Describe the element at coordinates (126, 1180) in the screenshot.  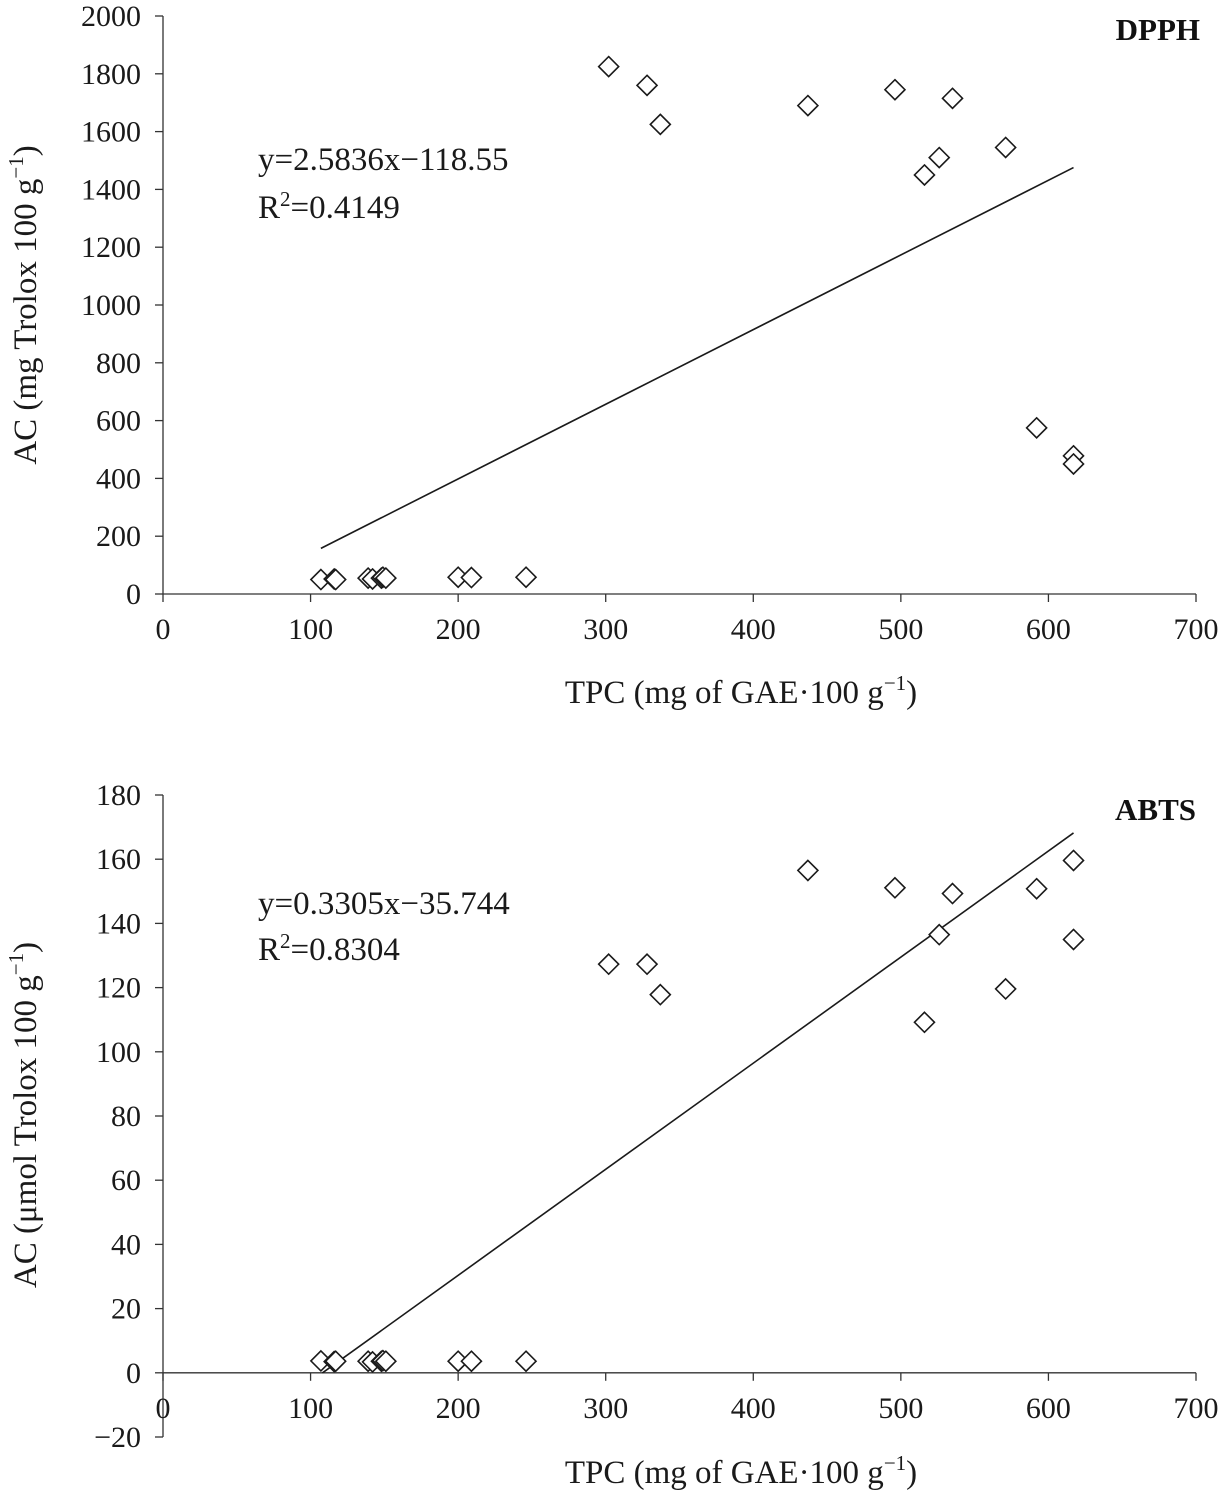
I see `abts-y-tick-label: 60` at that location.